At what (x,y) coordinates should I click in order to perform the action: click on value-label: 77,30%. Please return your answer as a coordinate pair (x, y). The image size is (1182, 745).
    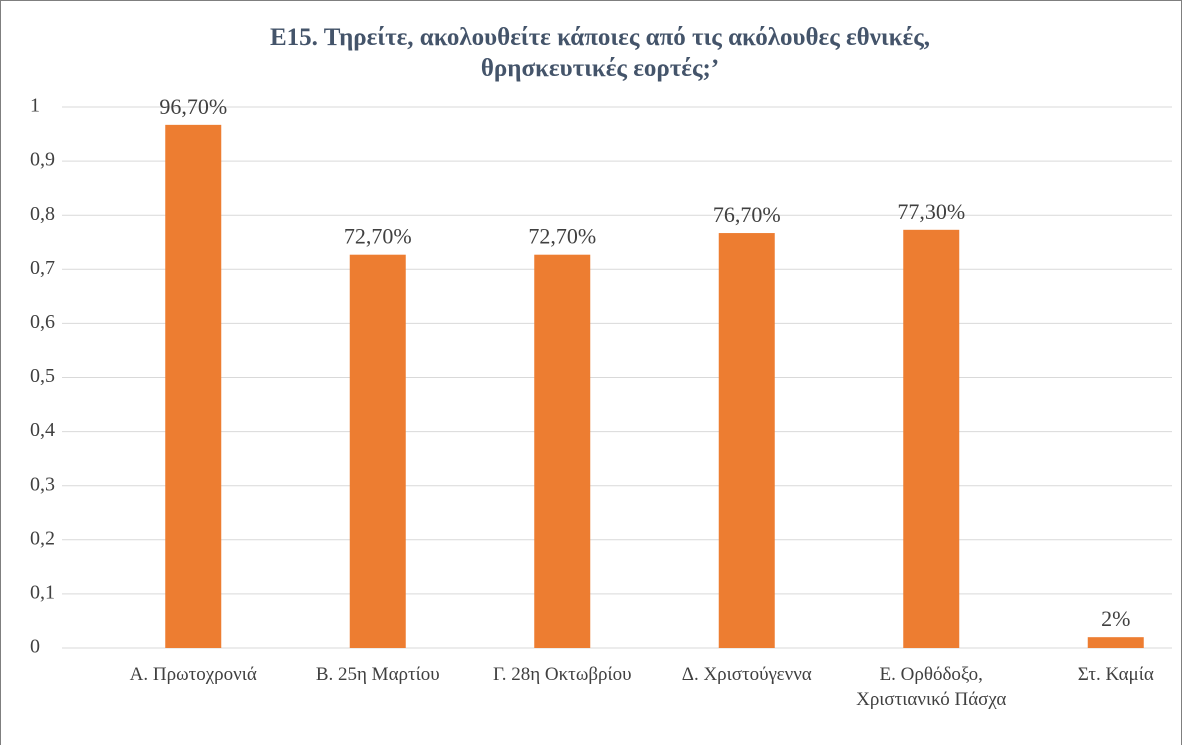
    Looking at the image, I should click on (931, 211).